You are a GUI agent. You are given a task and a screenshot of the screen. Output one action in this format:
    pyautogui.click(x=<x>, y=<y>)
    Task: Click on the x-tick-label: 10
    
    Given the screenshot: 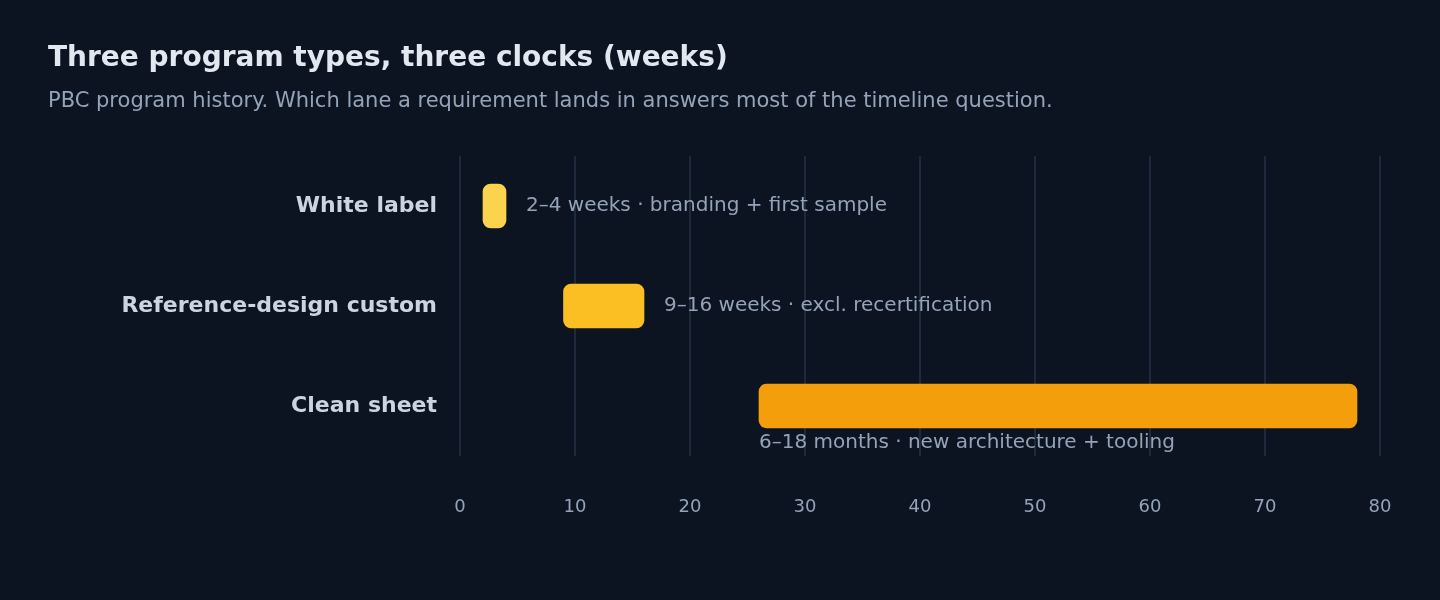 What is the action you would take?
    pyautogui.click(x=575, y=506)
    